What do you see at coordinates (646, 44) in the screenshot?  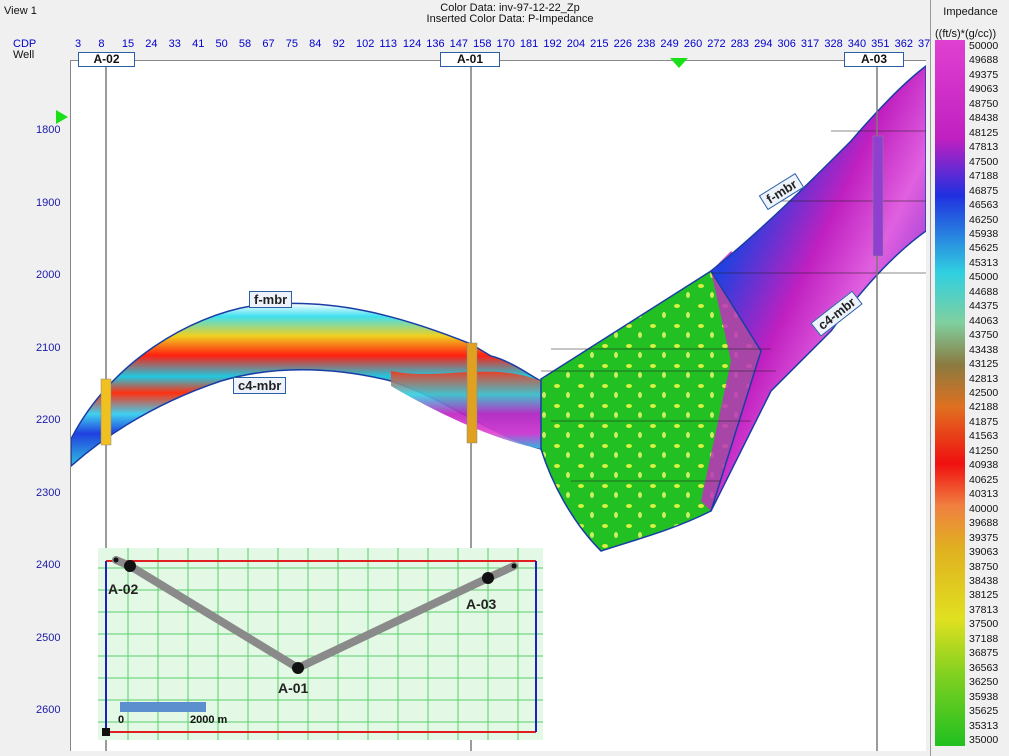 I see `cdp-tick-label: 238` at bounding box center [646, 44].